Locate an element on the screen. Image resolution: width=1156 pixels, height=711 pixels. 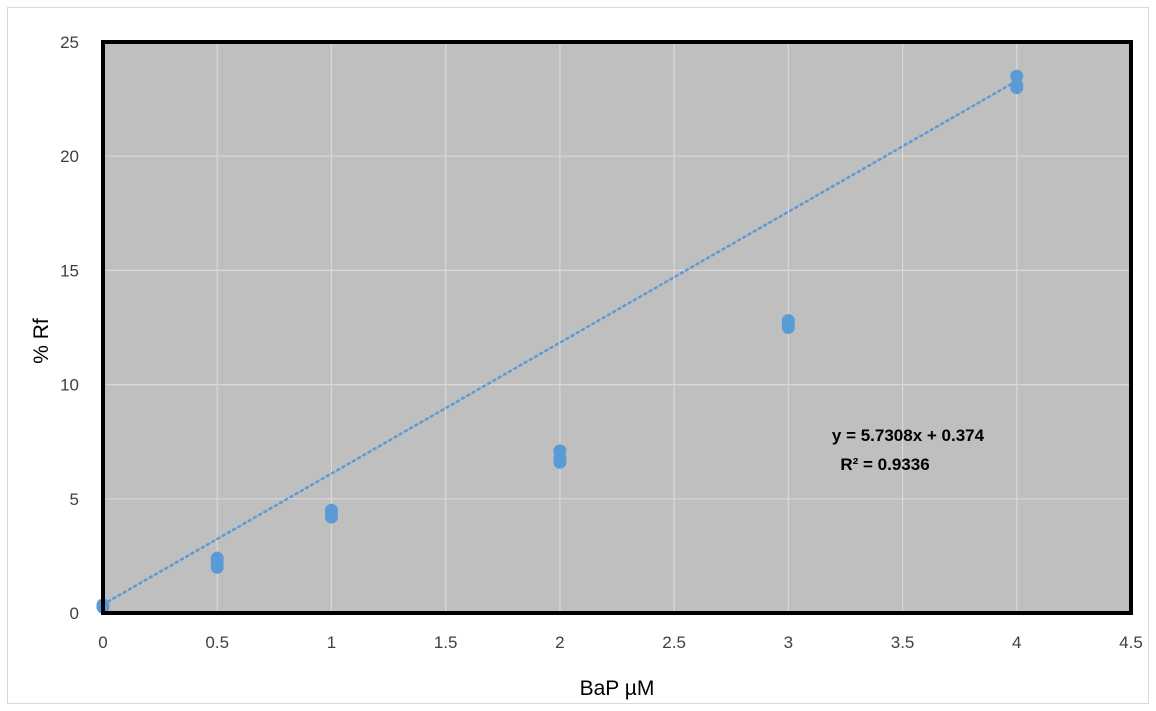
y-tick-label: 10 is located at coordinates (69, 385).